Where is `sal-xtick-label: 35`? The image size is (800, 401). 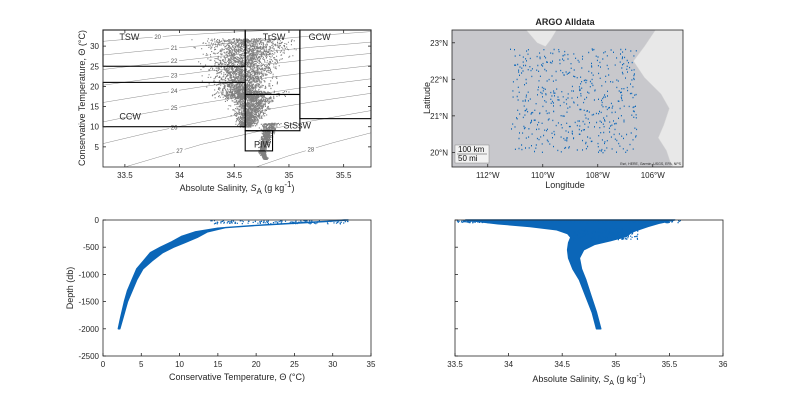 sal-xtick-label: 35 is located at coordinates (615, 364).